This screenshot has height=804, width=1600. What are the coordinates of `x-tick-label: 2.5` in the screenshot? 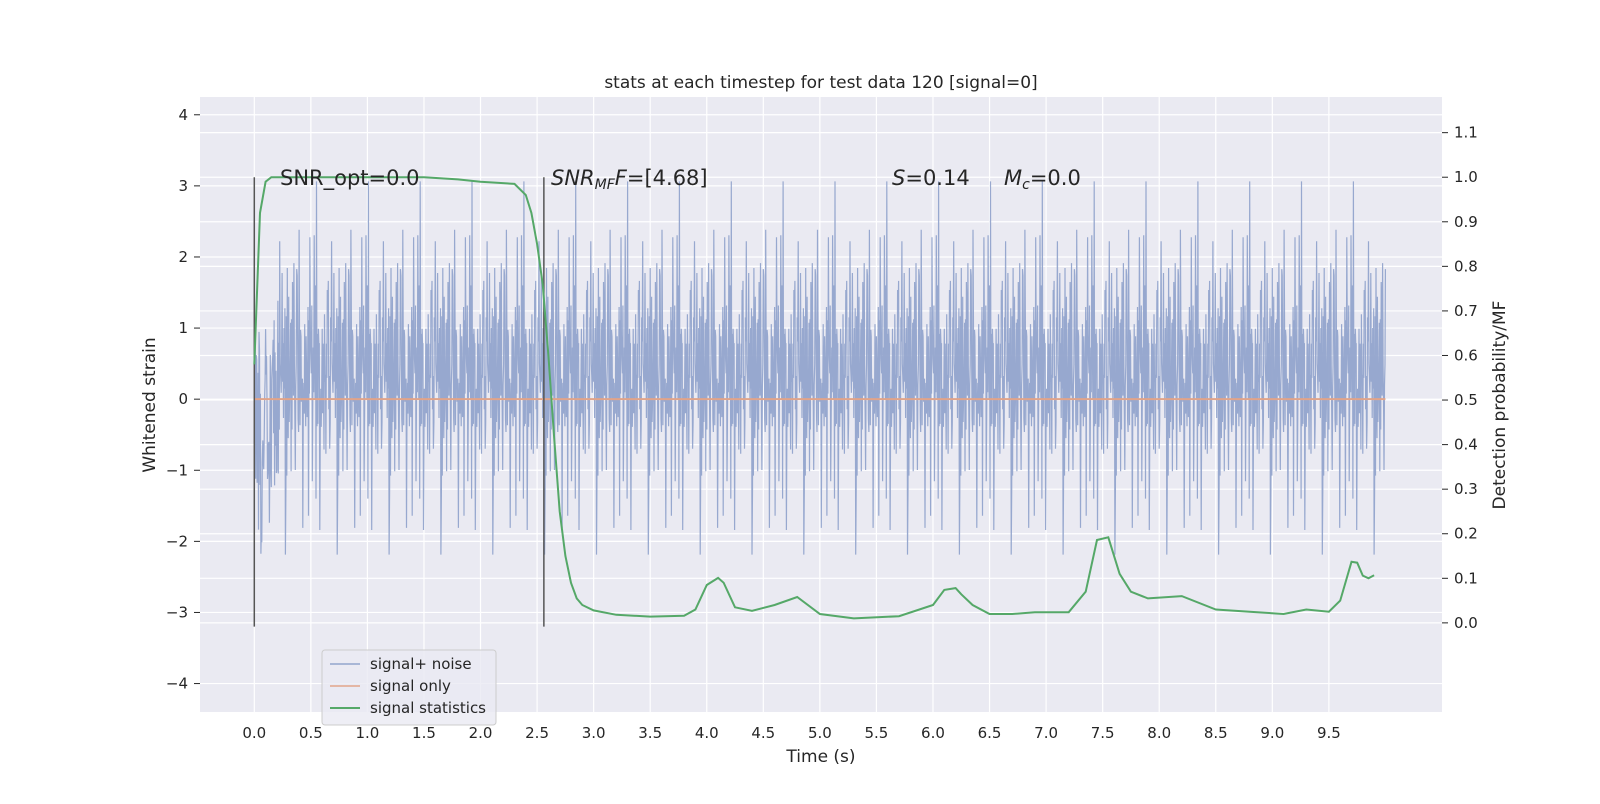 It's located at (537, 733).